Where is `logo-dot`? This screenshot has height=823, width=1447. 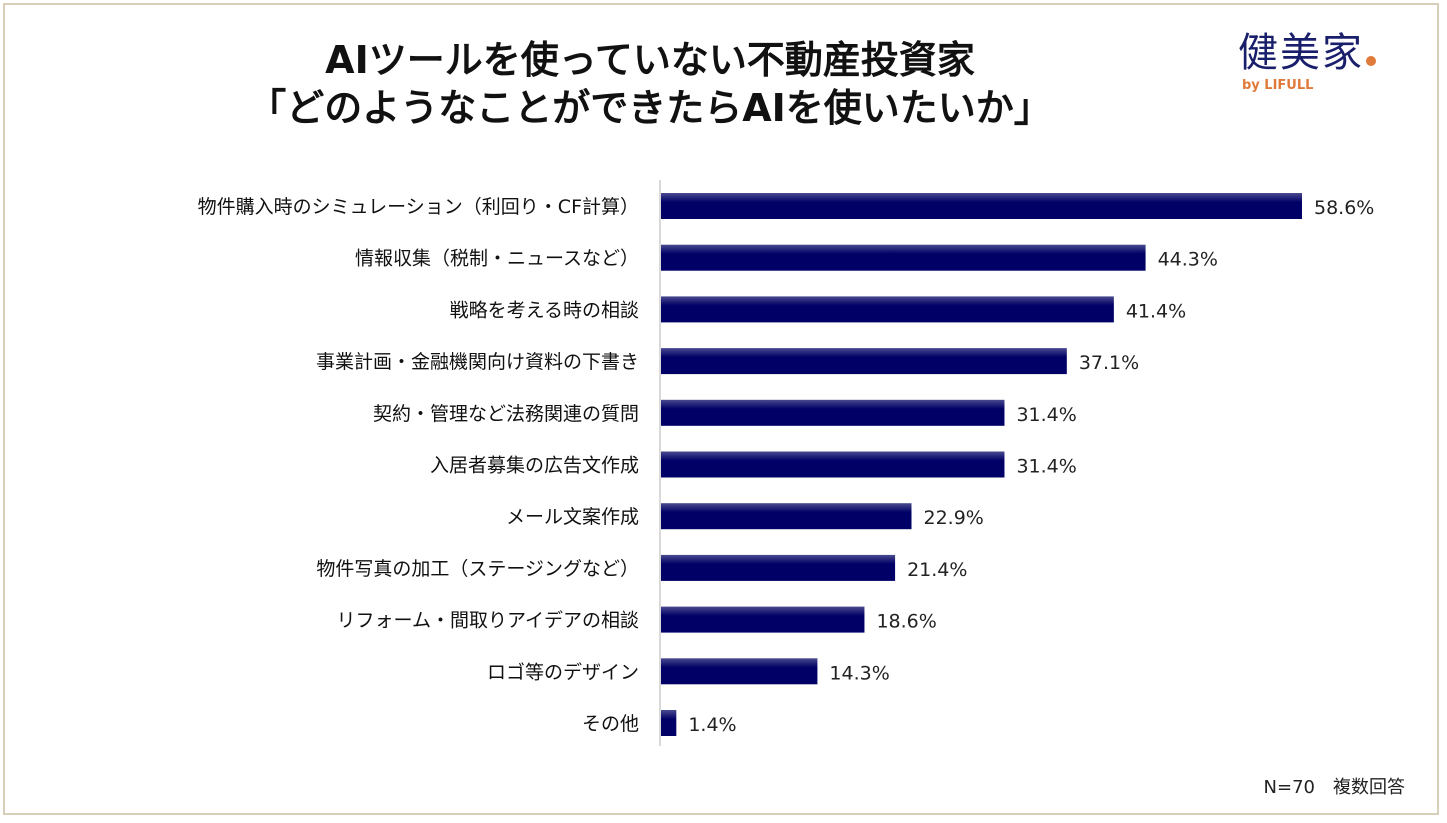
logo-dot is located at coordinates (1371, 61).